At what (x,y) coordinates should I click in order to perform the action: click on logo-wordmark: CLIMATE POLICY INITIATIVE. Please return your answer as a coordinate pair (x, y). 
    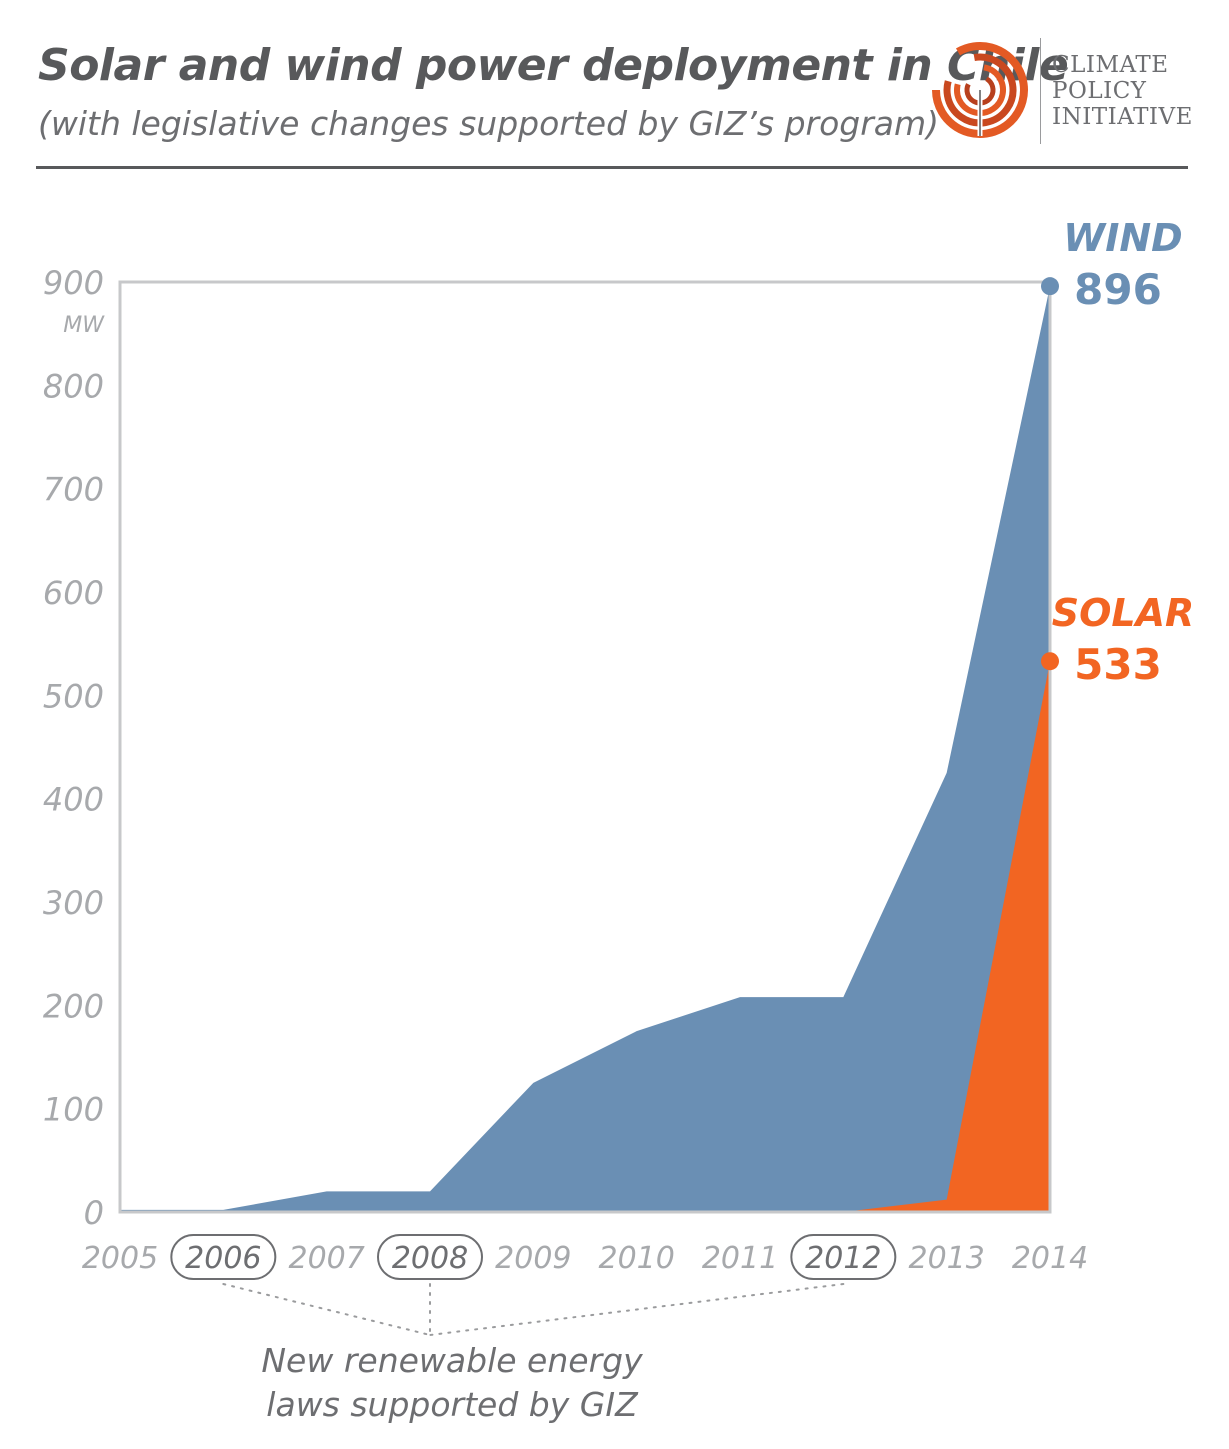
    Looking at the image, I should click on (1122, 91).